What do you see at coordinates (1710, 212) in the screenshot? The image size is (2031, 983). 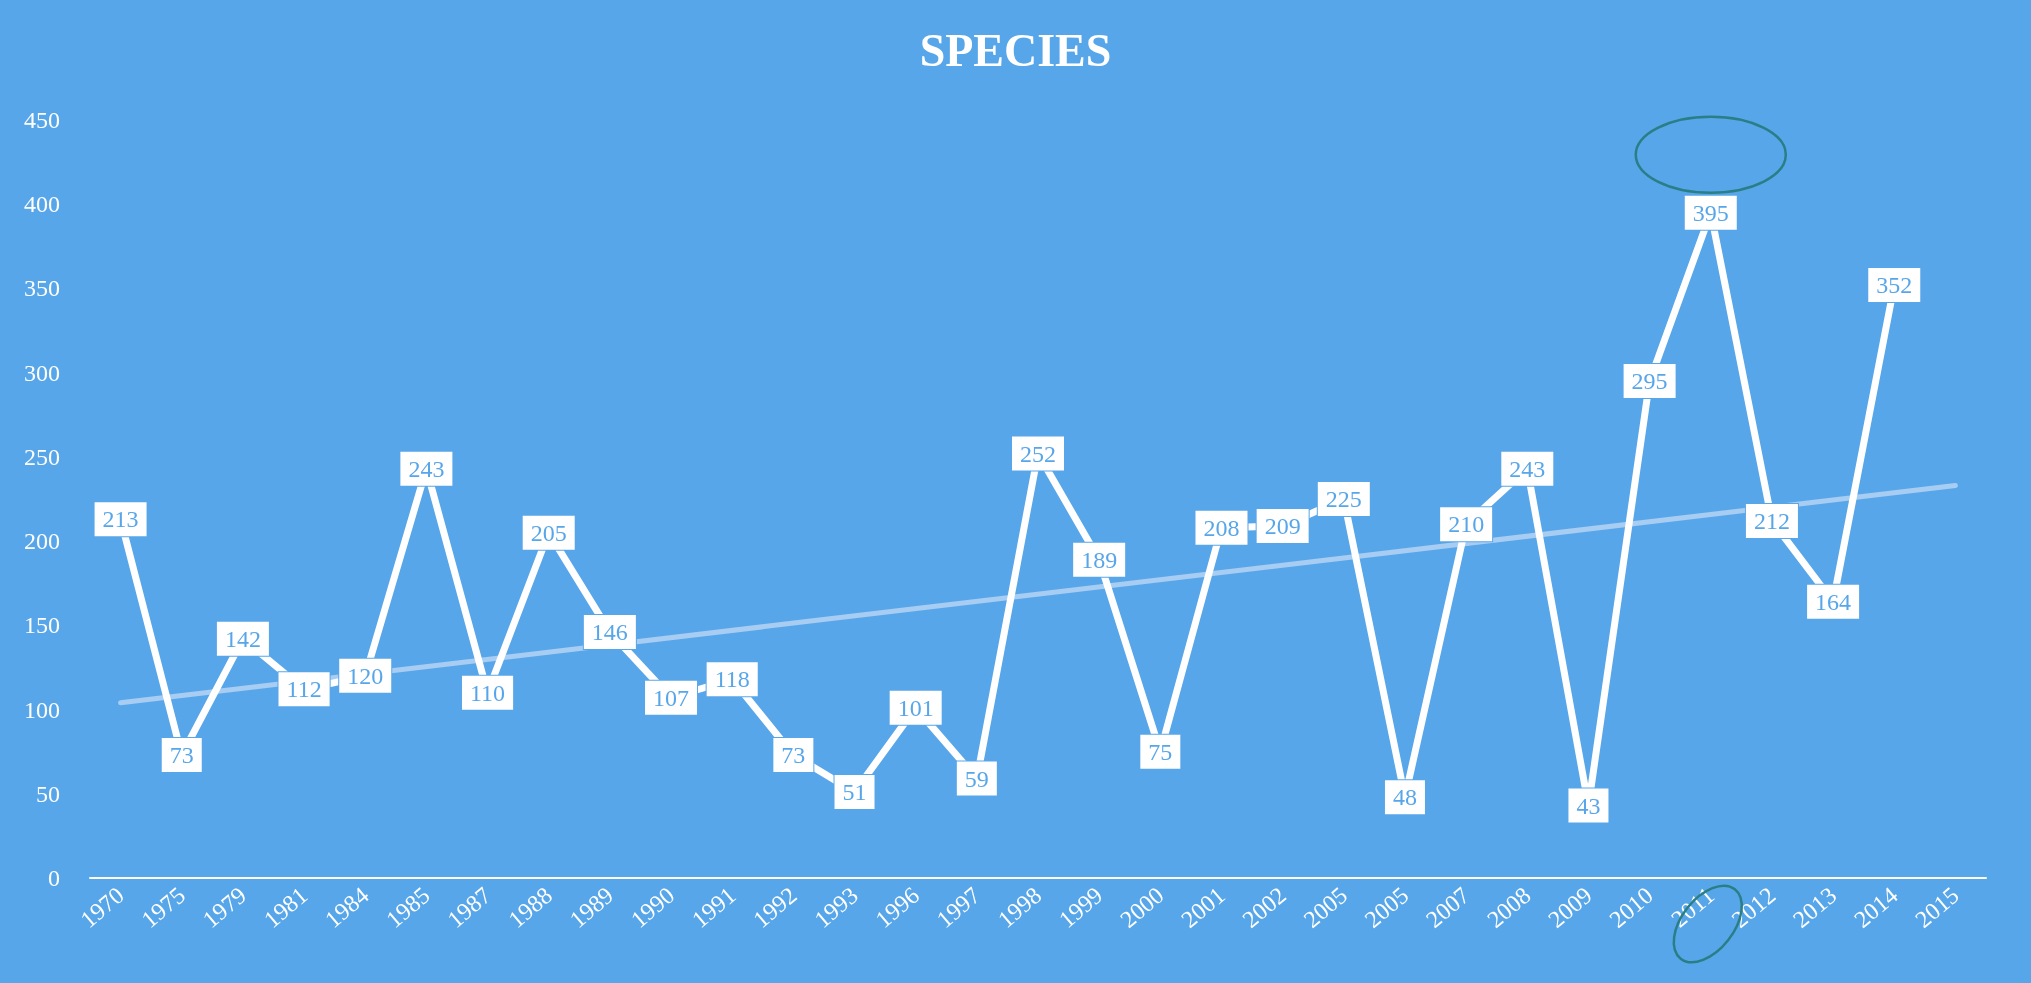 I see `data-label: 395` at bounding box center [1710, 212].